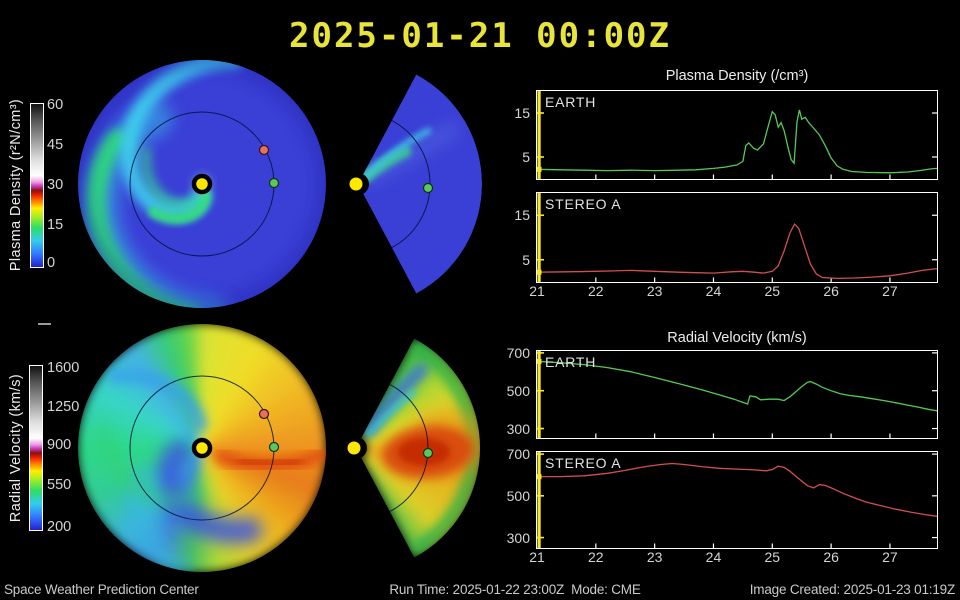 The width and height of the screenshot is (960, 600). Describe the element at coordinates (737, 76) in the screenshot. I see `chart-title-plasma-density: Plasma Density (/cm³)` at that location.